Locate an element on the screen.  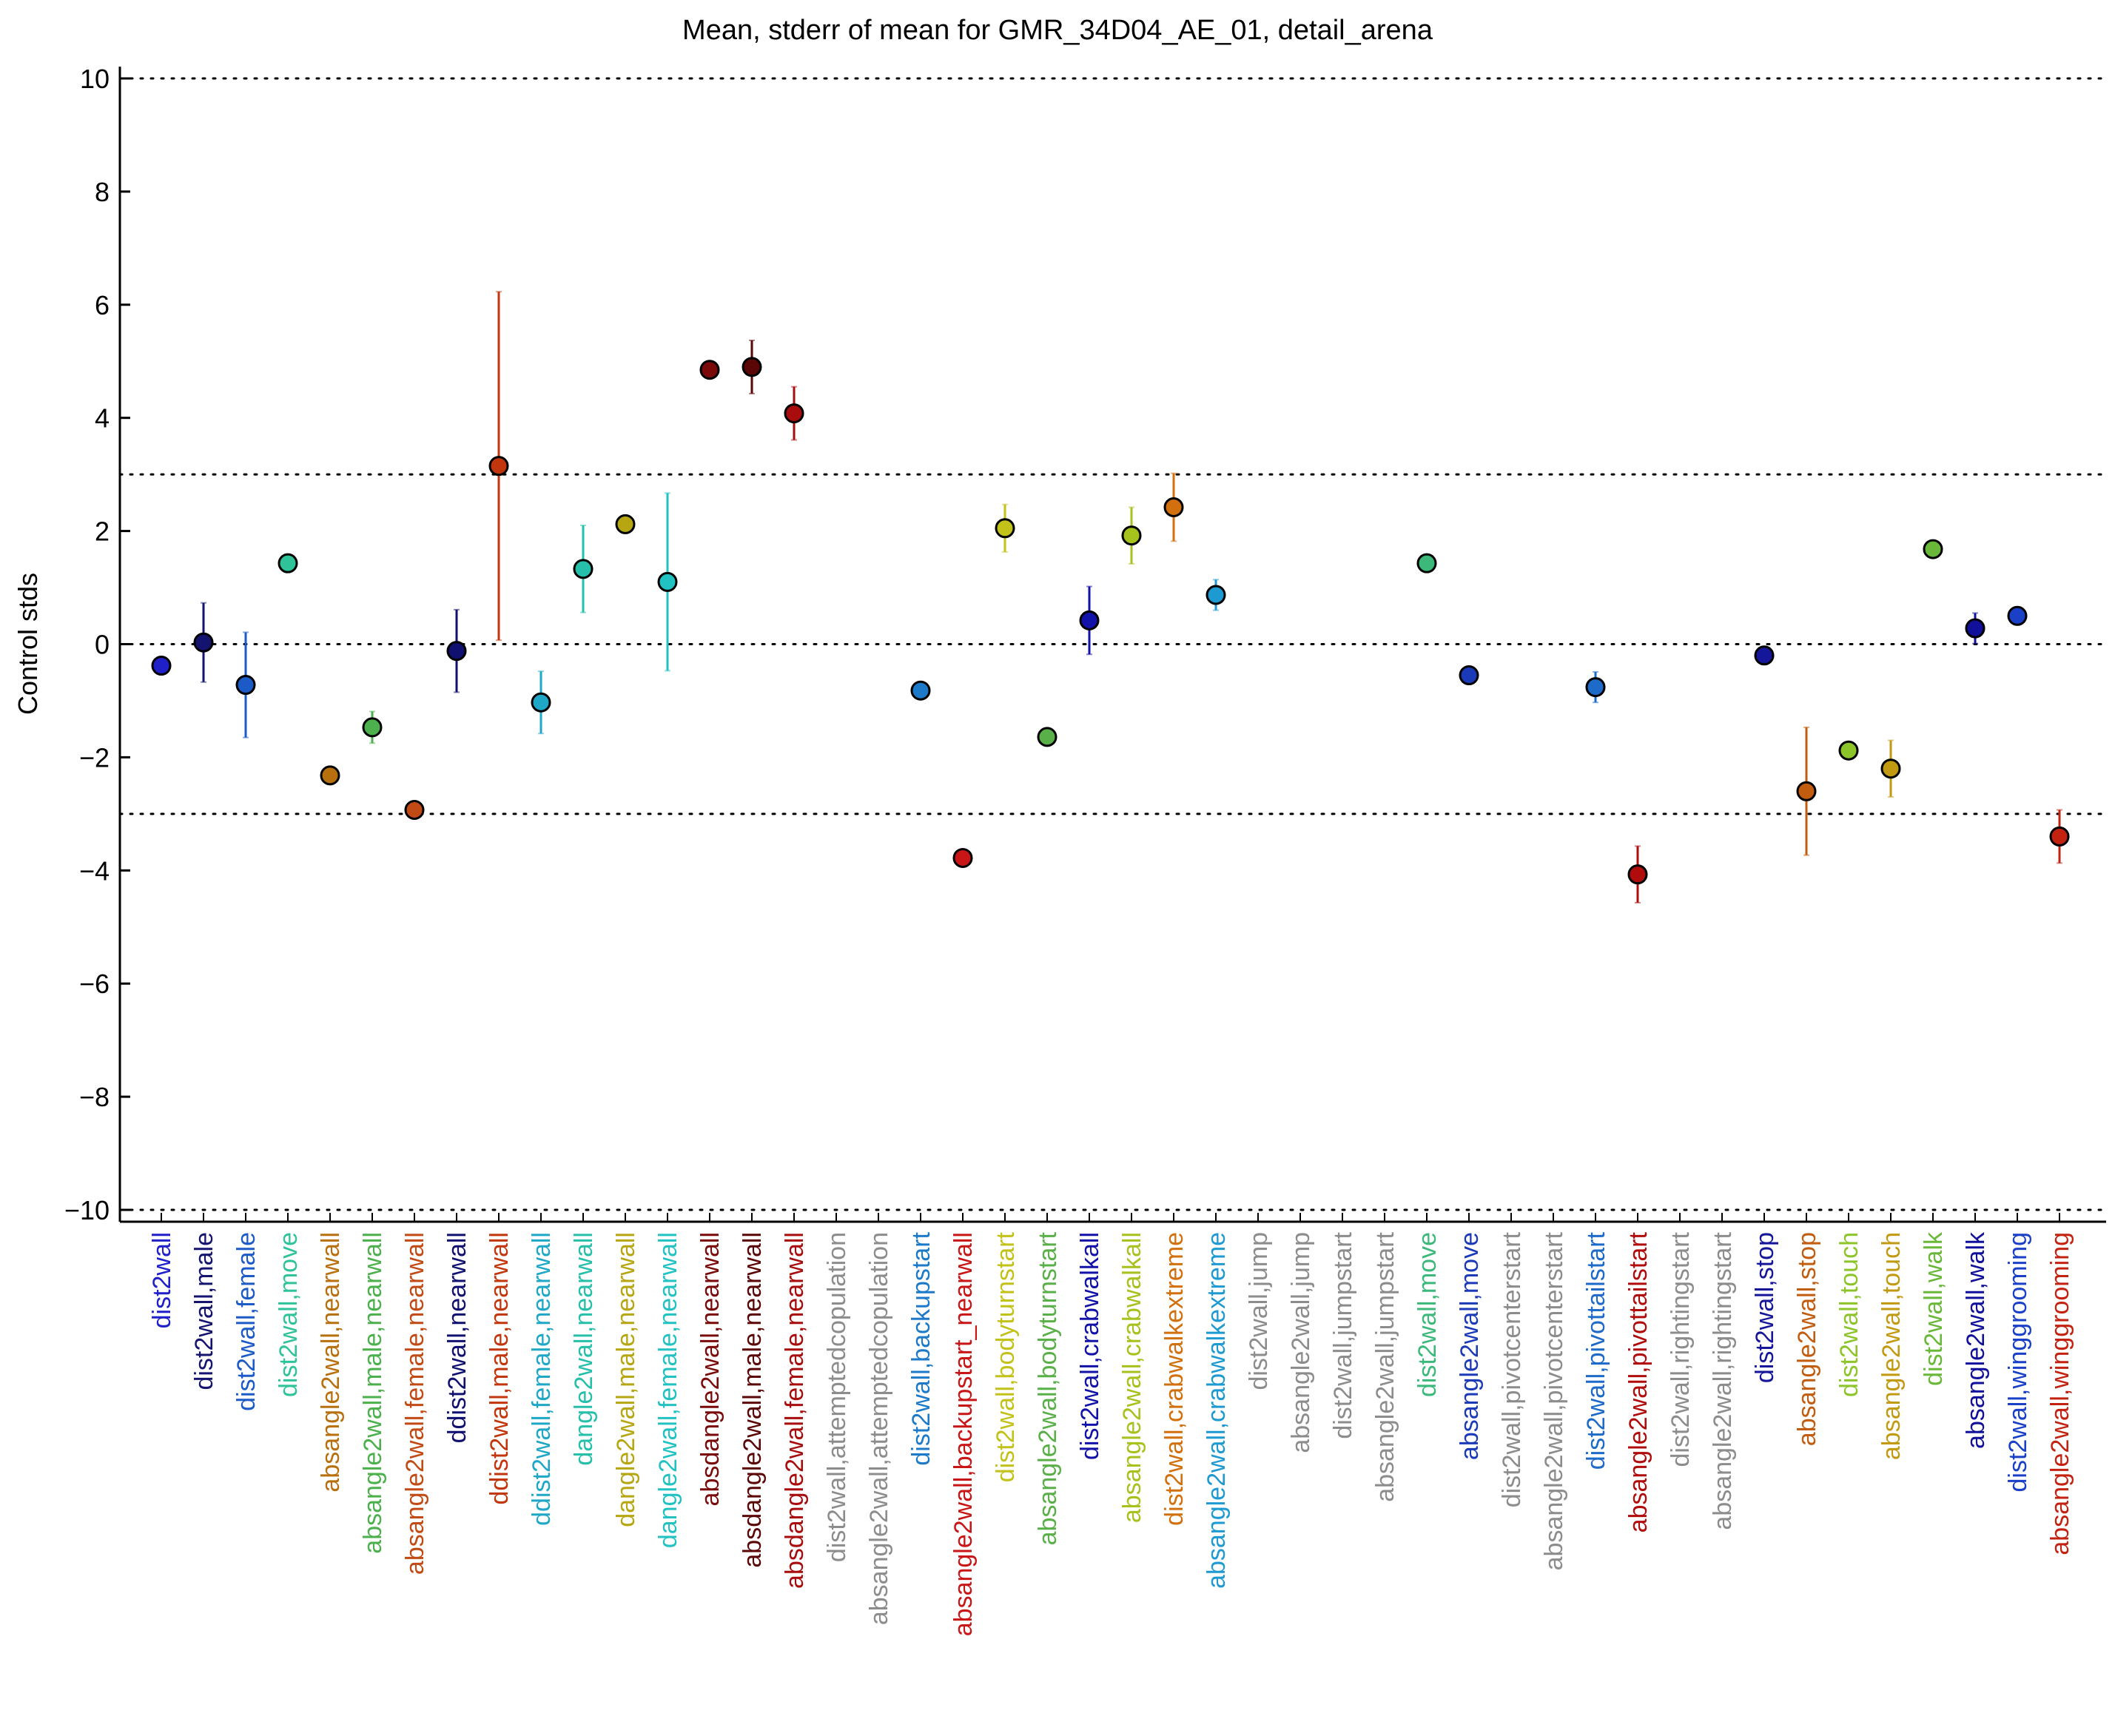
y-tick-label: −8 is located at coordinates (94, 1097).